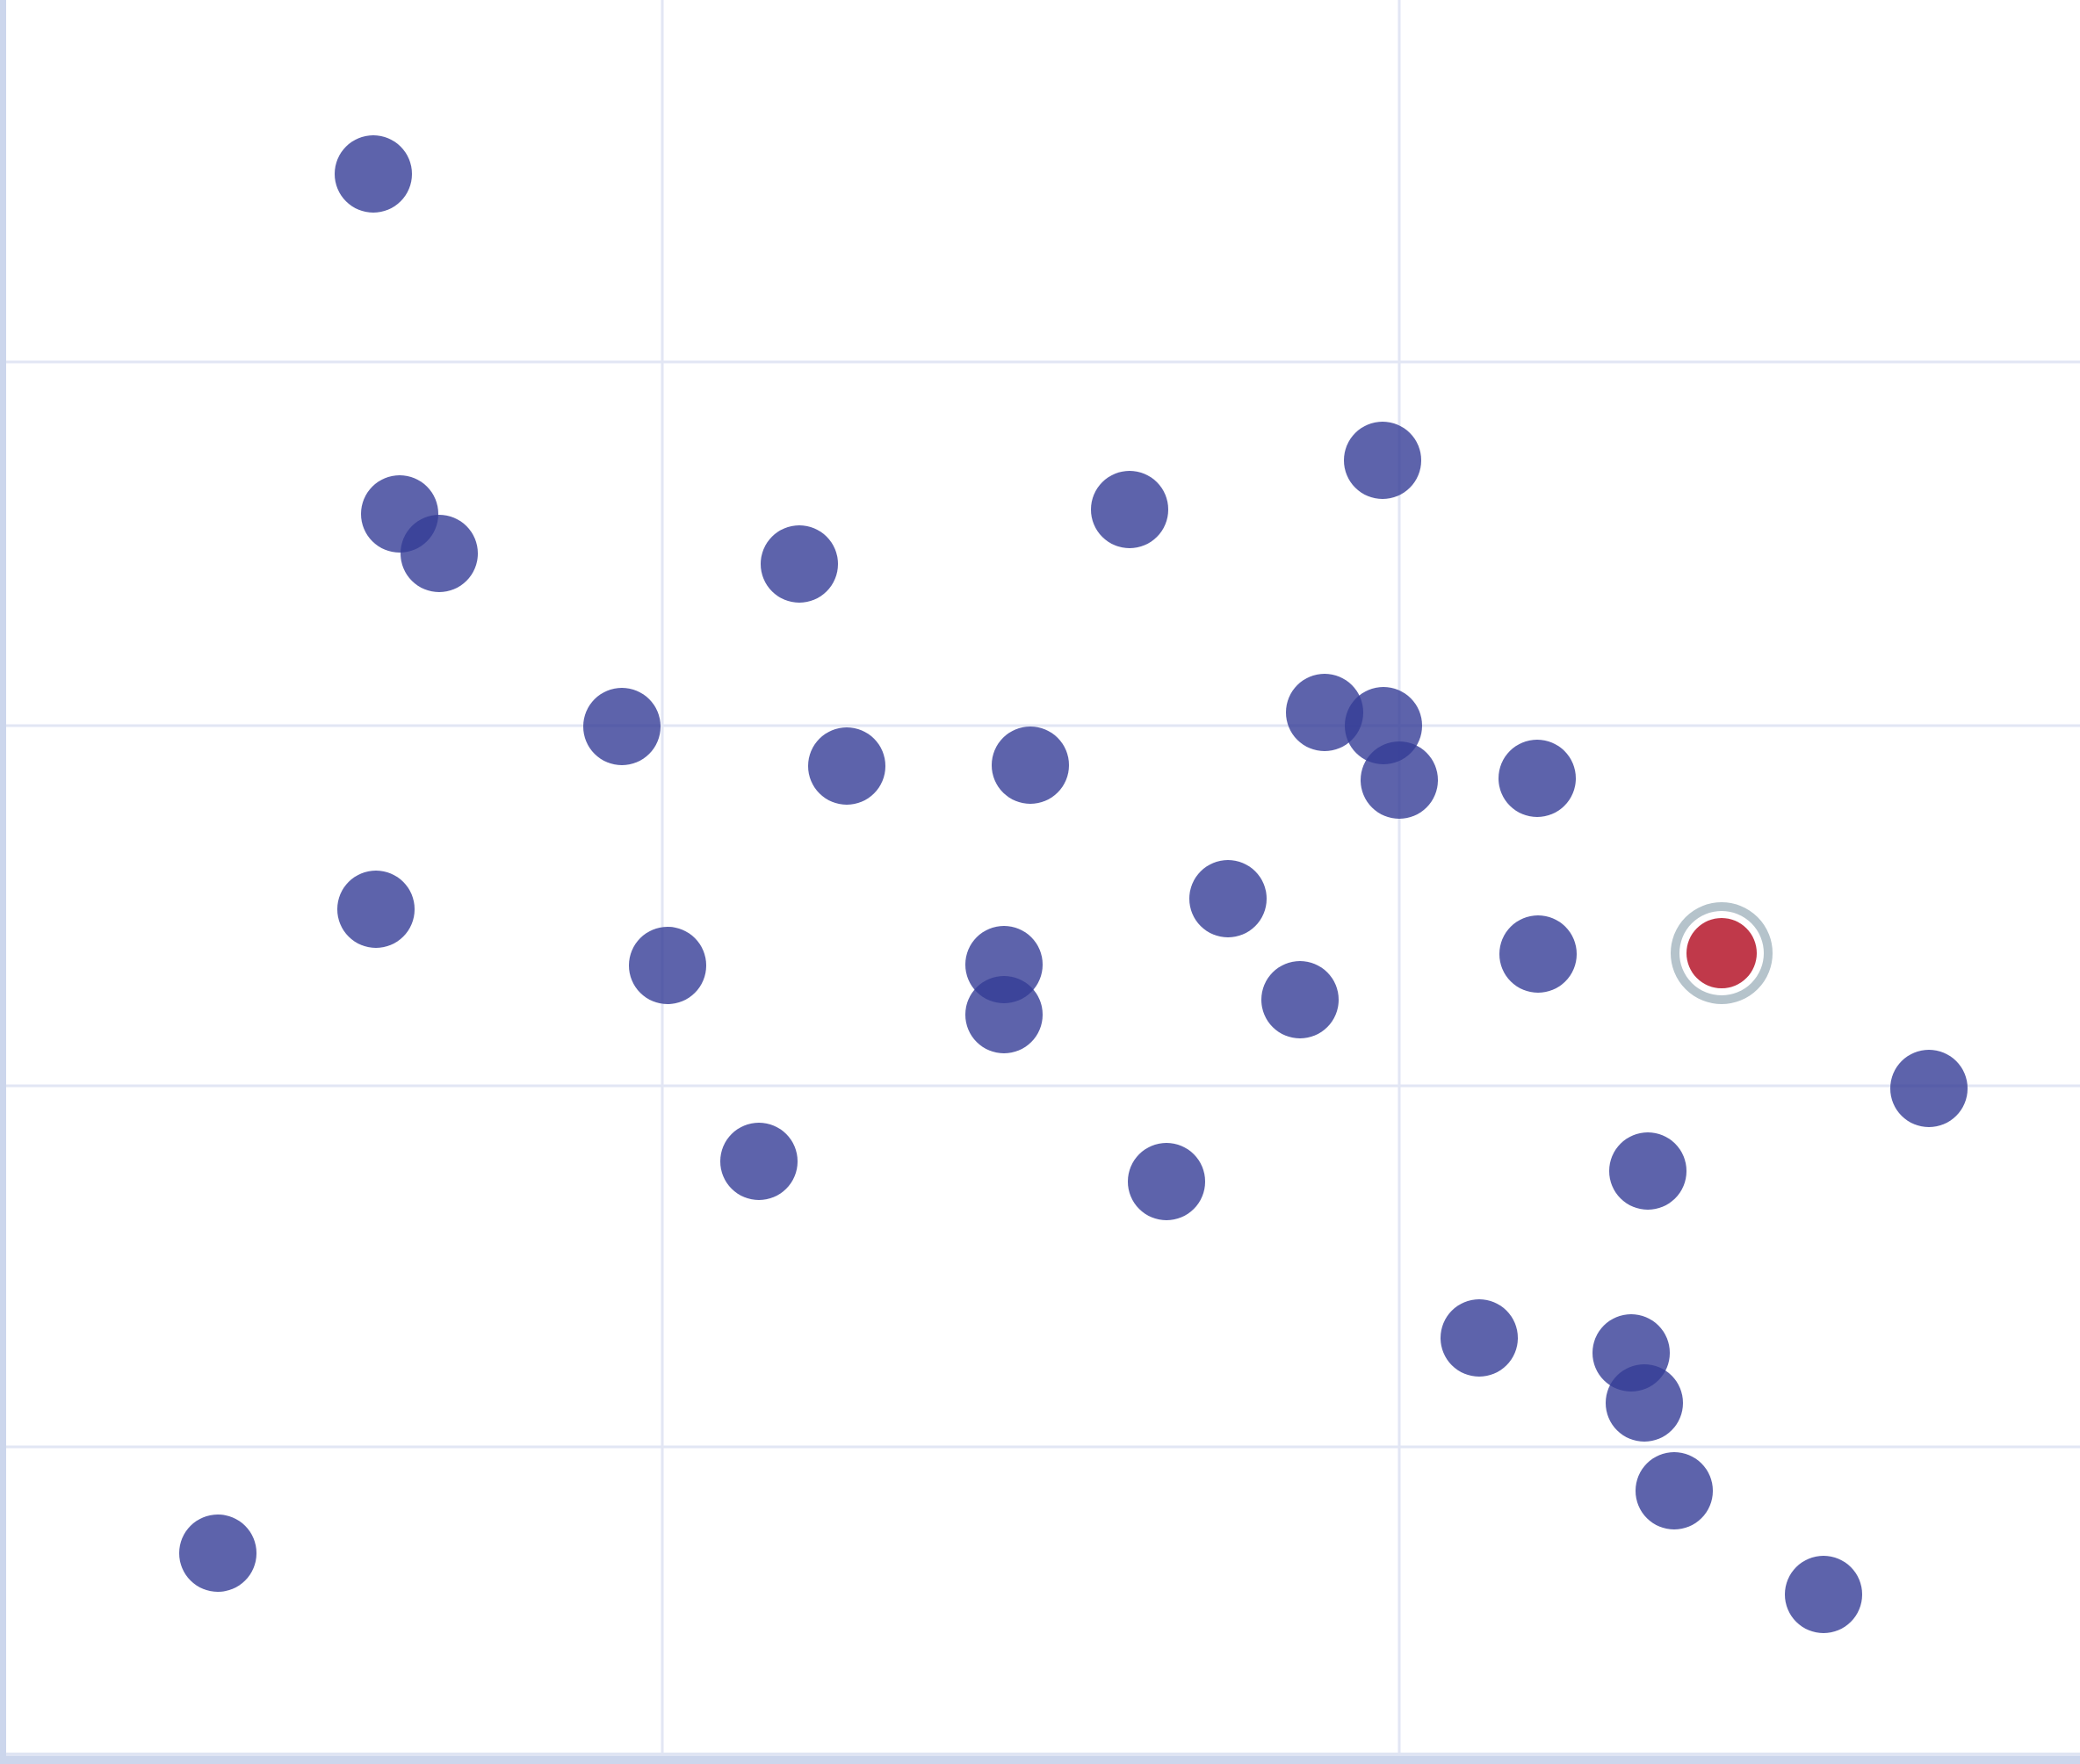 This screenshot has height=1764, width=2080. I want to click on highlighted-point-ring, so click(1722, 953).